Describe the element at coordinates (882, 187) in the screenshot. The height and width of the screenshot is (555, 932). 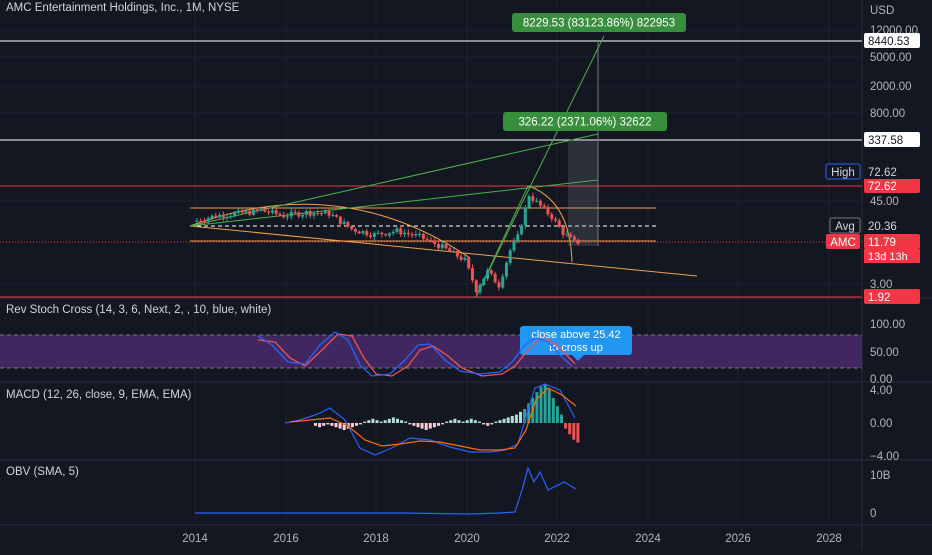
I see `high-price-badge: 72.62` at that location.